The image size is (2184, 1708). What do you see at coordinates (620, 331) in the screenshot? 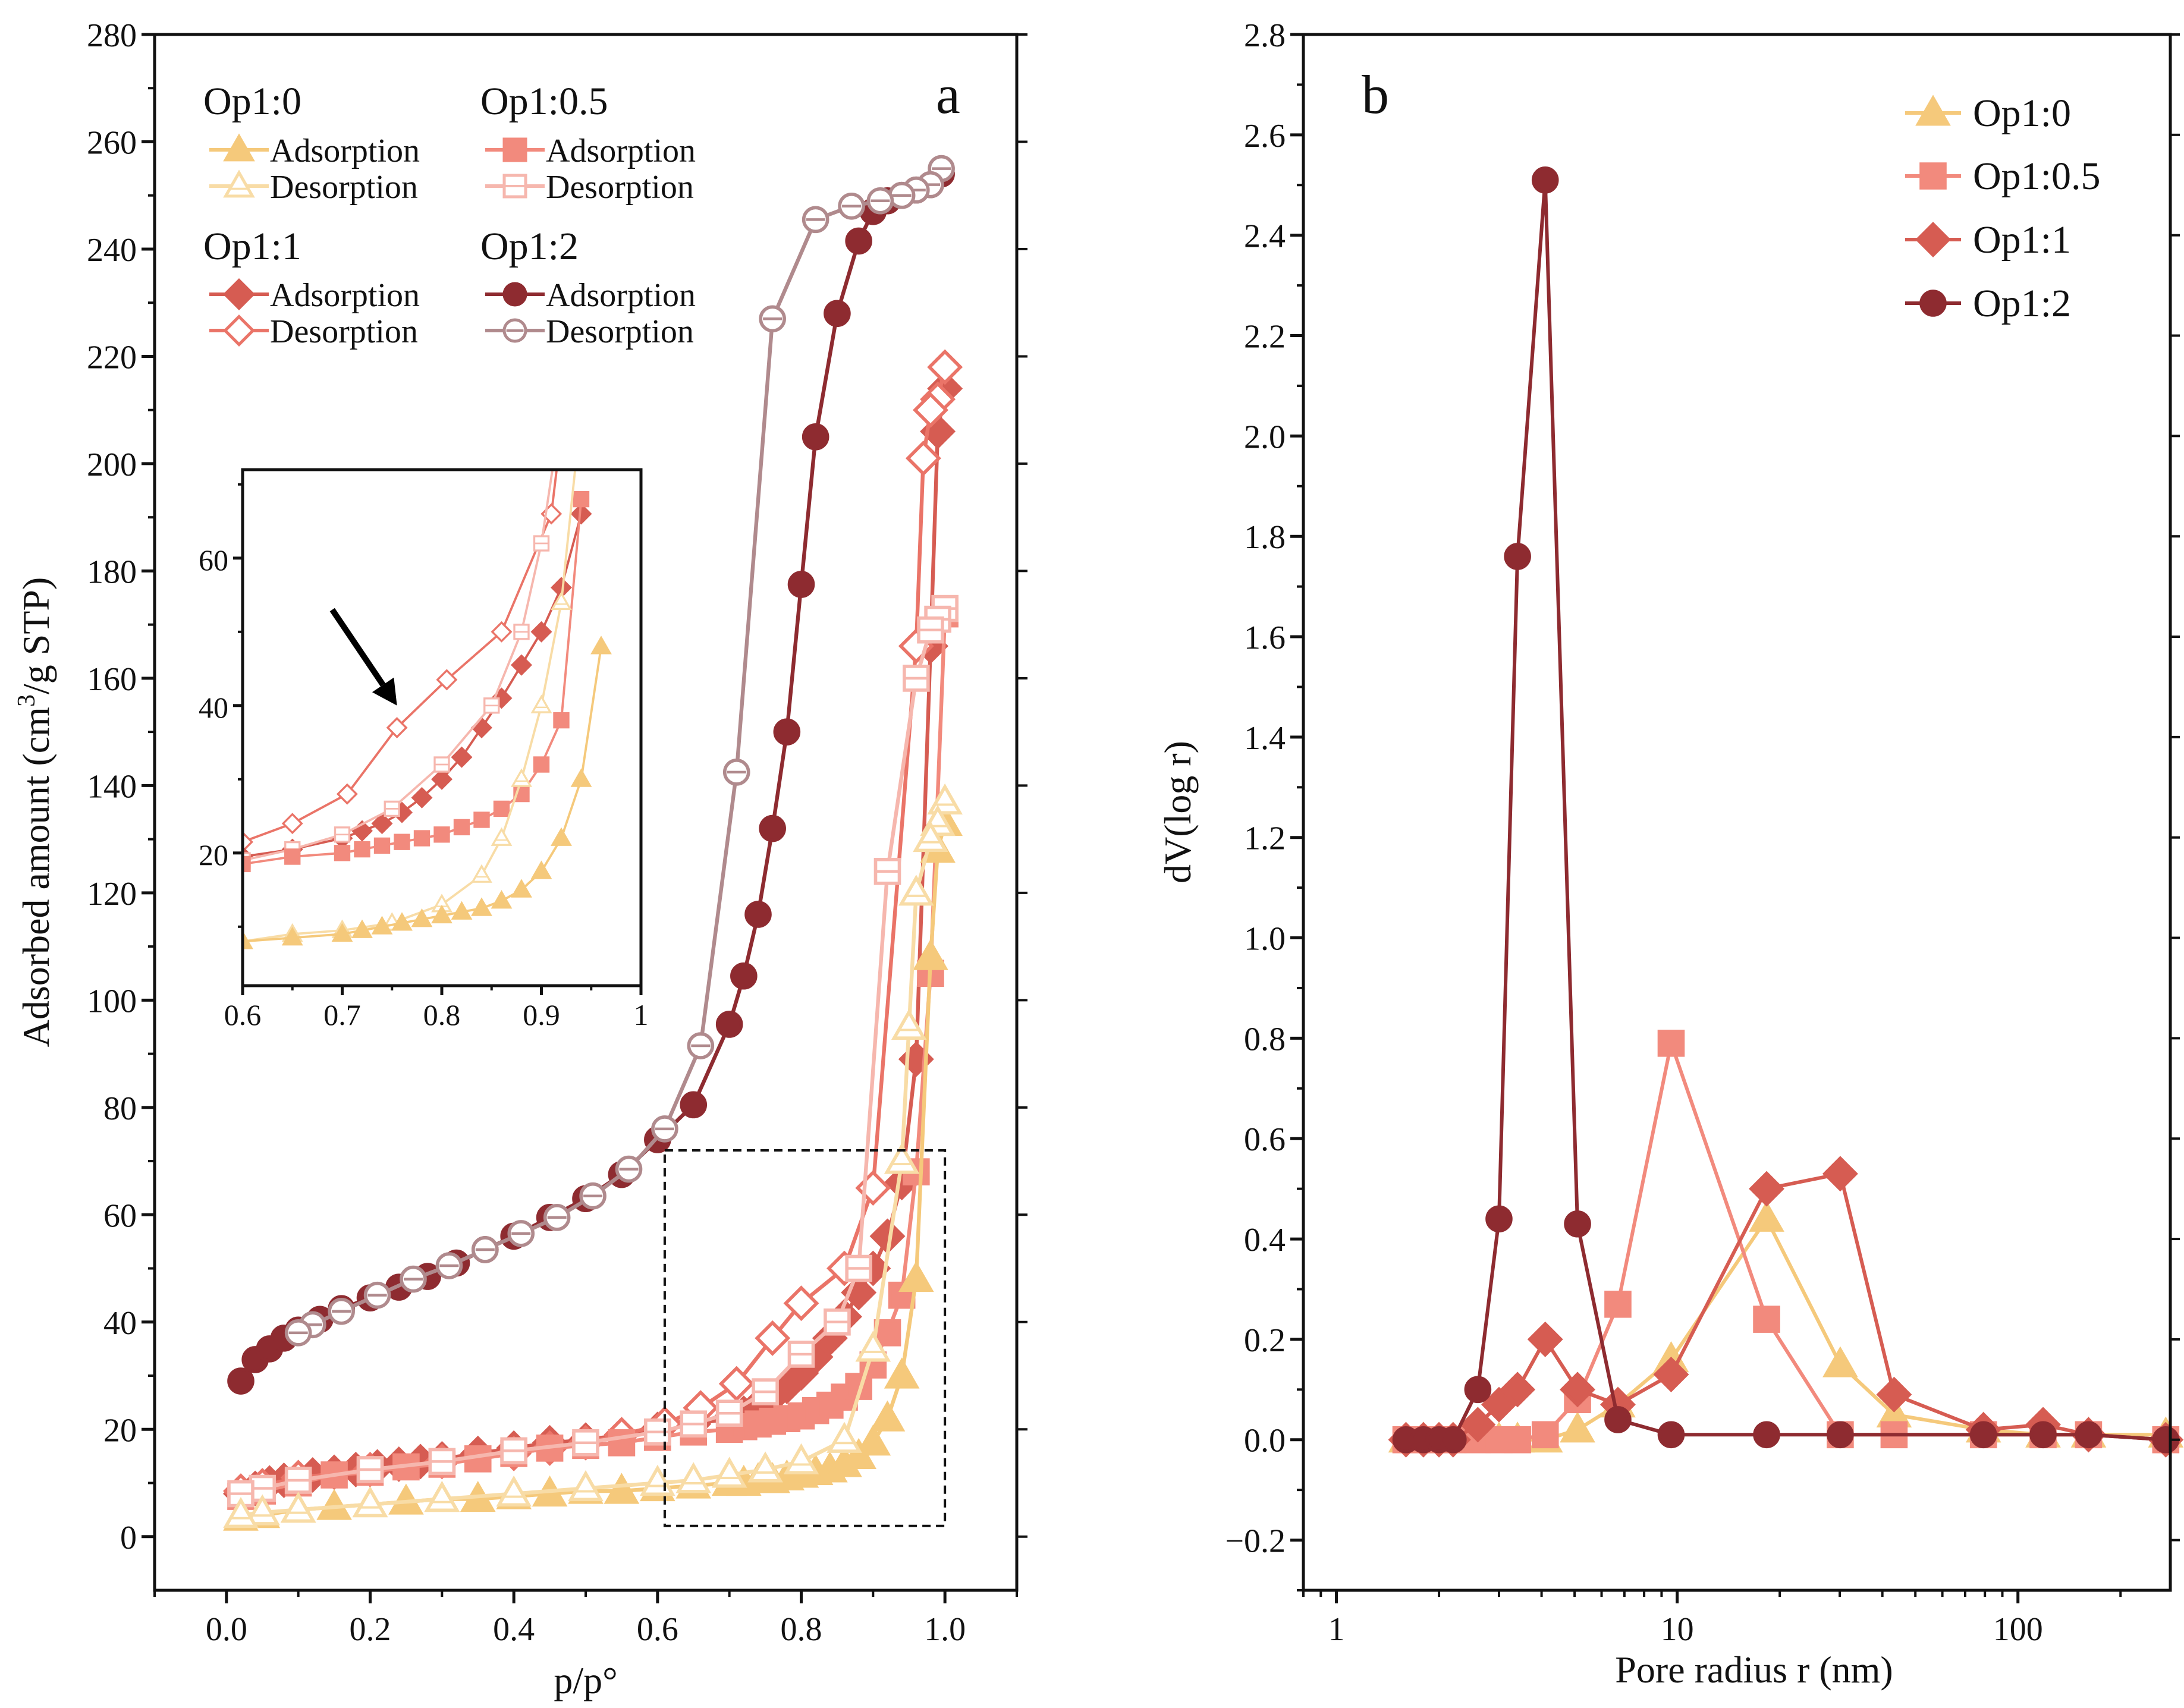
I see `legend-op1-2-desorption: Desorption` at bounding box center [620, 331].